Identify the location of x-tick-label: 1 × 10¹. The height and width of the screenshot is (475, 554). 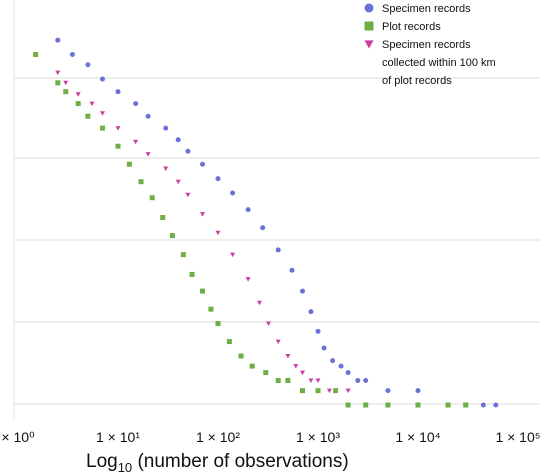
(118, 437).